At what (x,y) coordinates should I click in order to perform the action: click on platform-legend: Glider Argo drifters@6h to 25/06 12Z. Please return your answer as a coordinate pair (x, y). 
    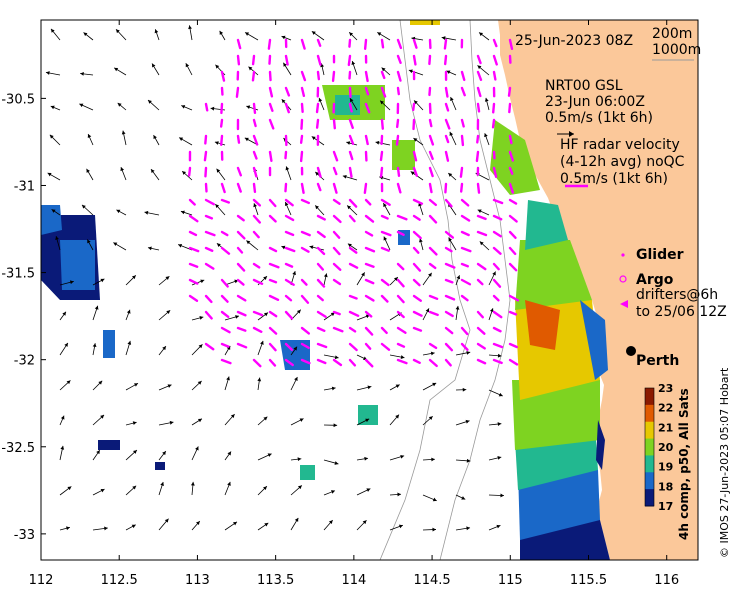
    Looking at the image, I should click on (673, 283).